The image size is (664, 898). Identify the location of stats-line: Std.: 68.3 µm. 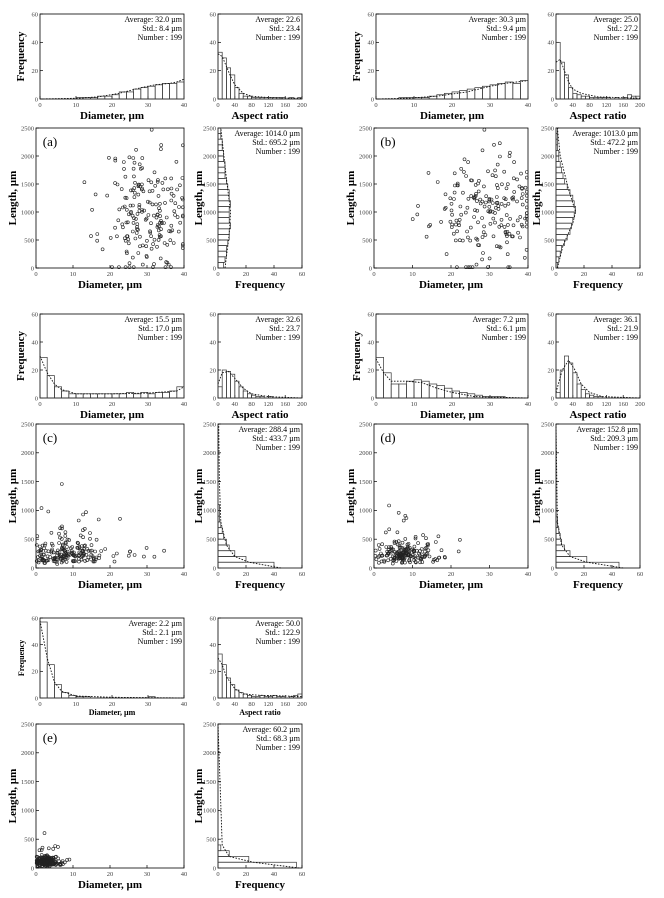
(278, 738).